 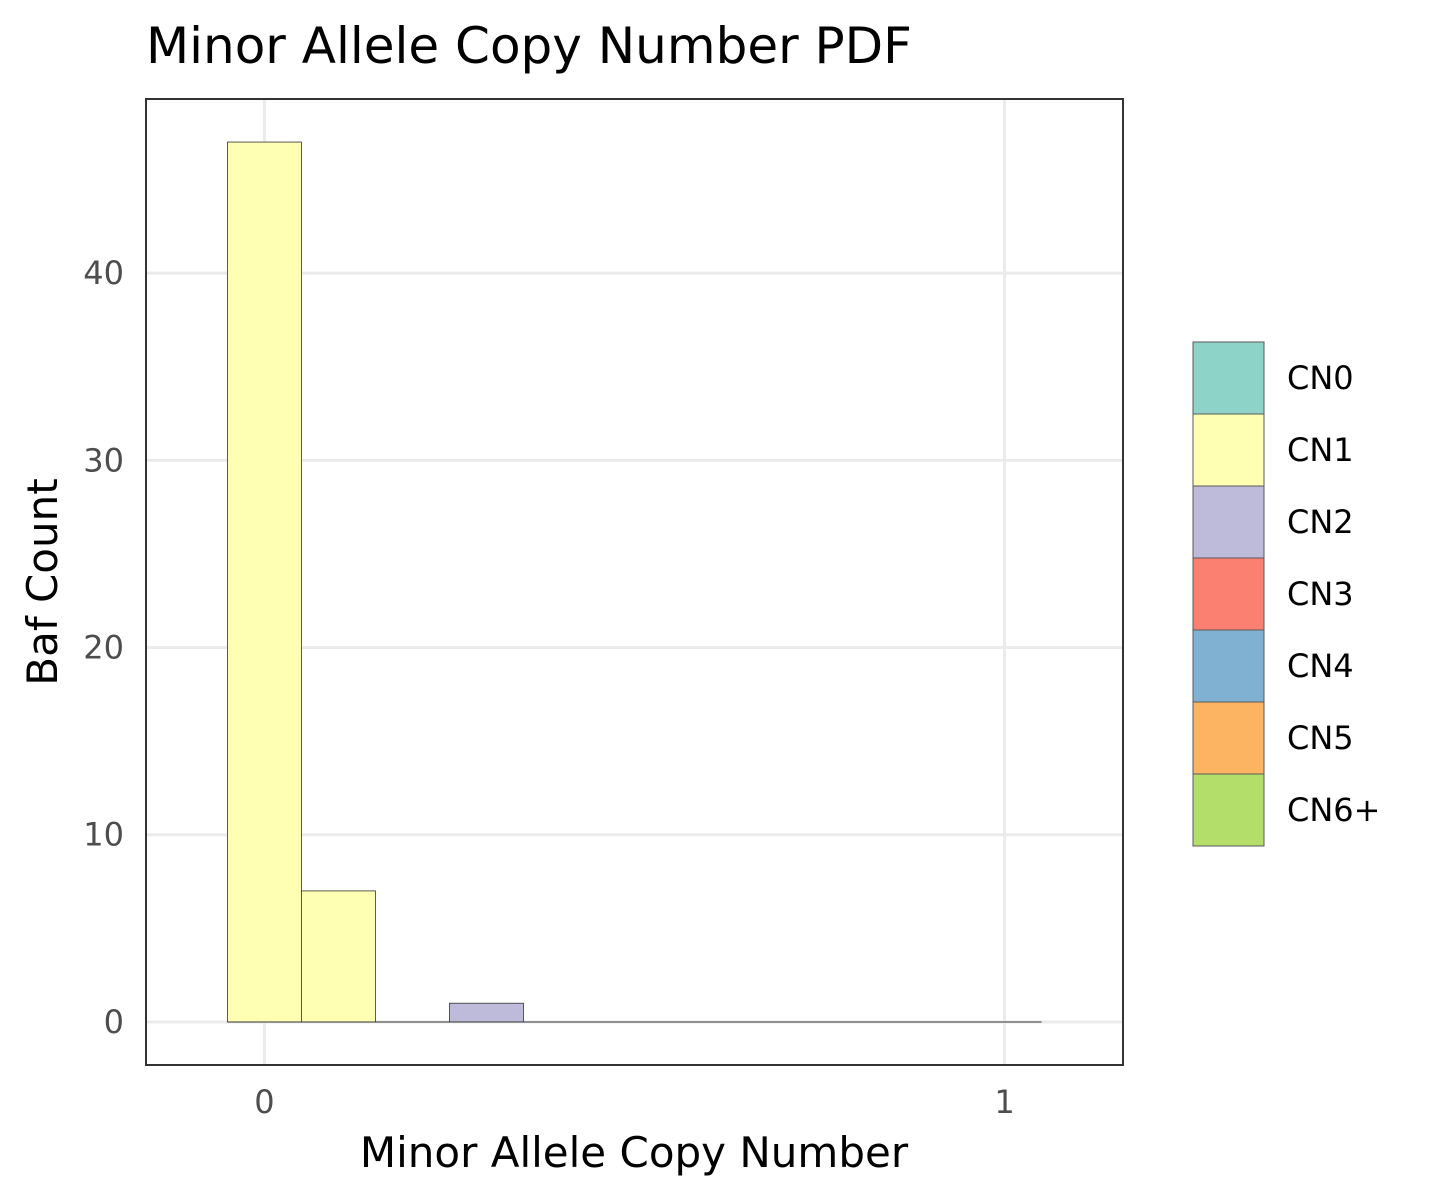 What do you see at coordinates (103, 835) in the screenshot?
I see `y-tick-label: 10` at bounding box center [103, 835].